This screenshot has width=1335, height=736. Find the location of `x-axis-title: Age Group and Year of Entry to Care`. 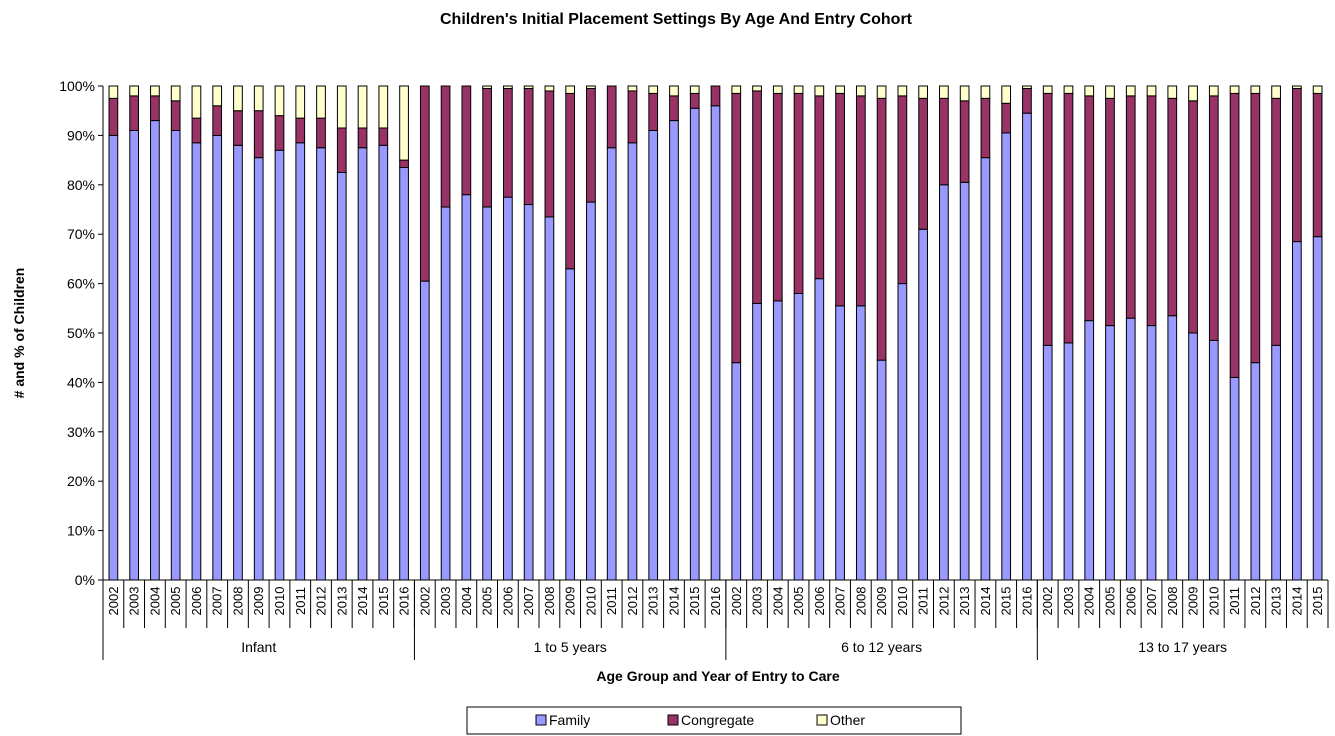

x-axis-title: Age Group and Year of Entry to Care is located at coordinates (717, 676).